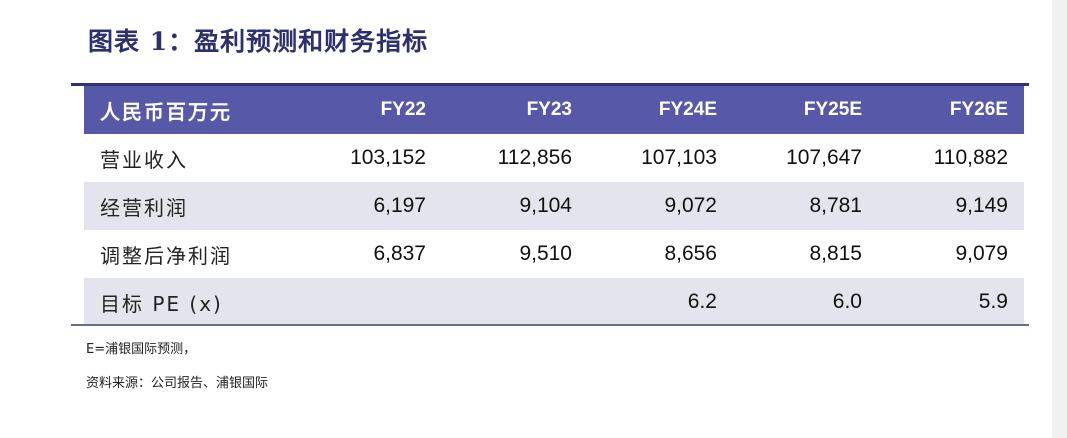 This screenshot has height=438, width=1067. What do you see at coordinates (144, 207) in the screenshot?
I see `row-label: 经营利润` at bounding box center [144, 207].